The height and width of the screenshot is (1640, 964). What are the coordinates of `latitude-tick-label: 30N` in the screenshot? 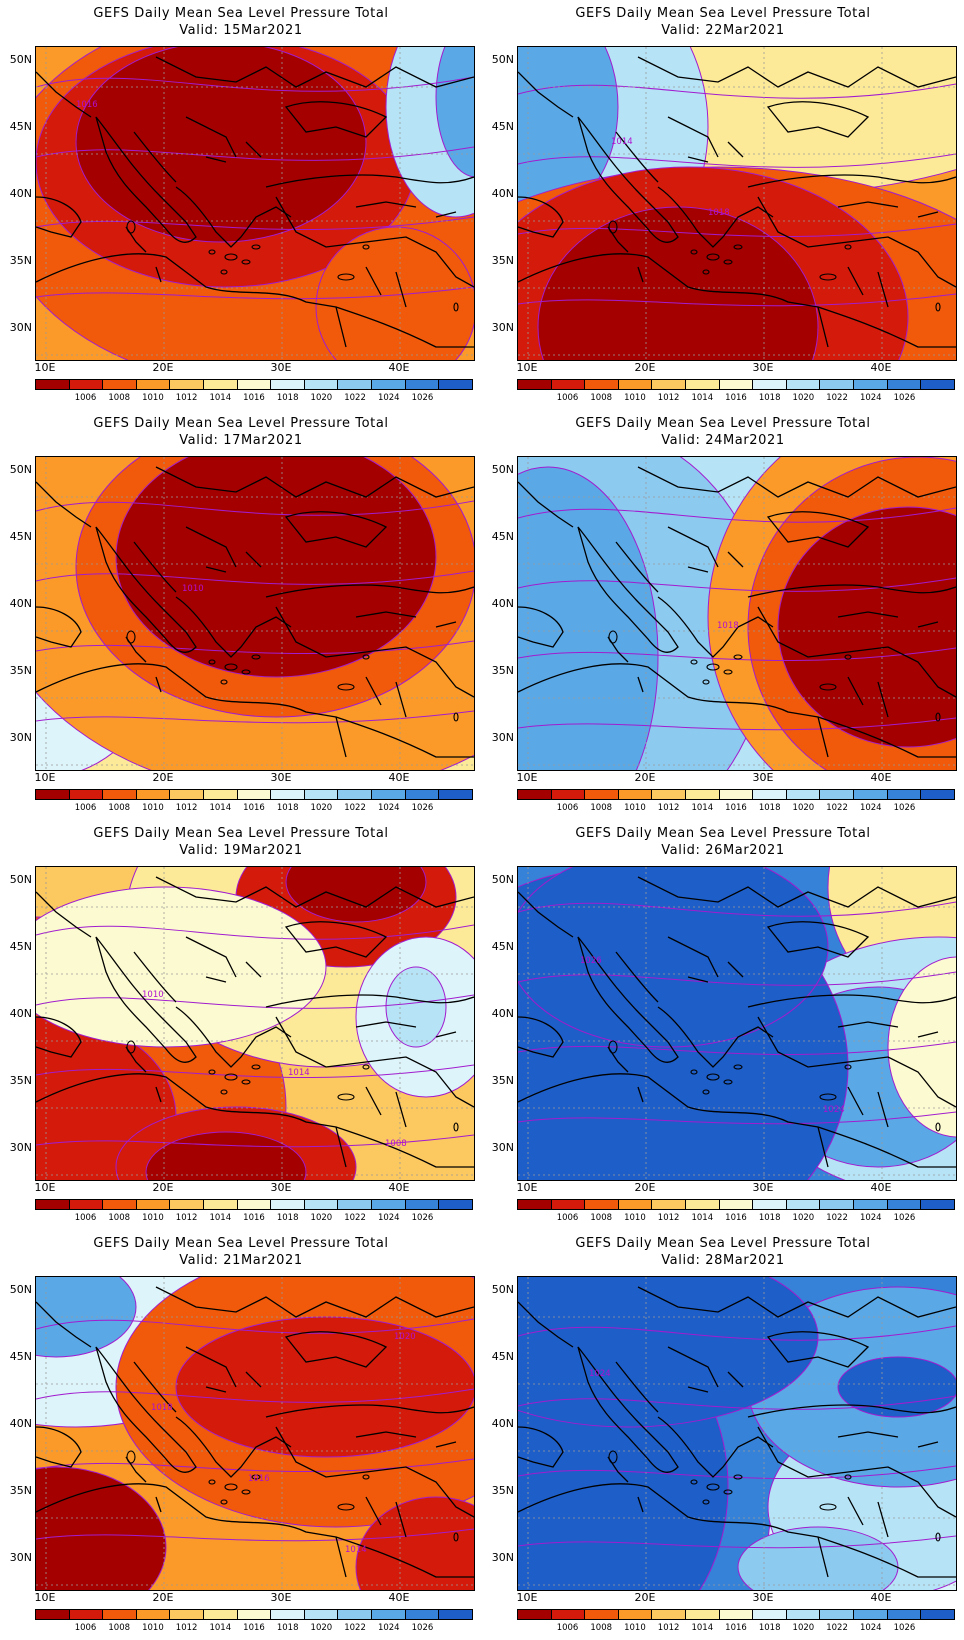 It's located at (502, 327).